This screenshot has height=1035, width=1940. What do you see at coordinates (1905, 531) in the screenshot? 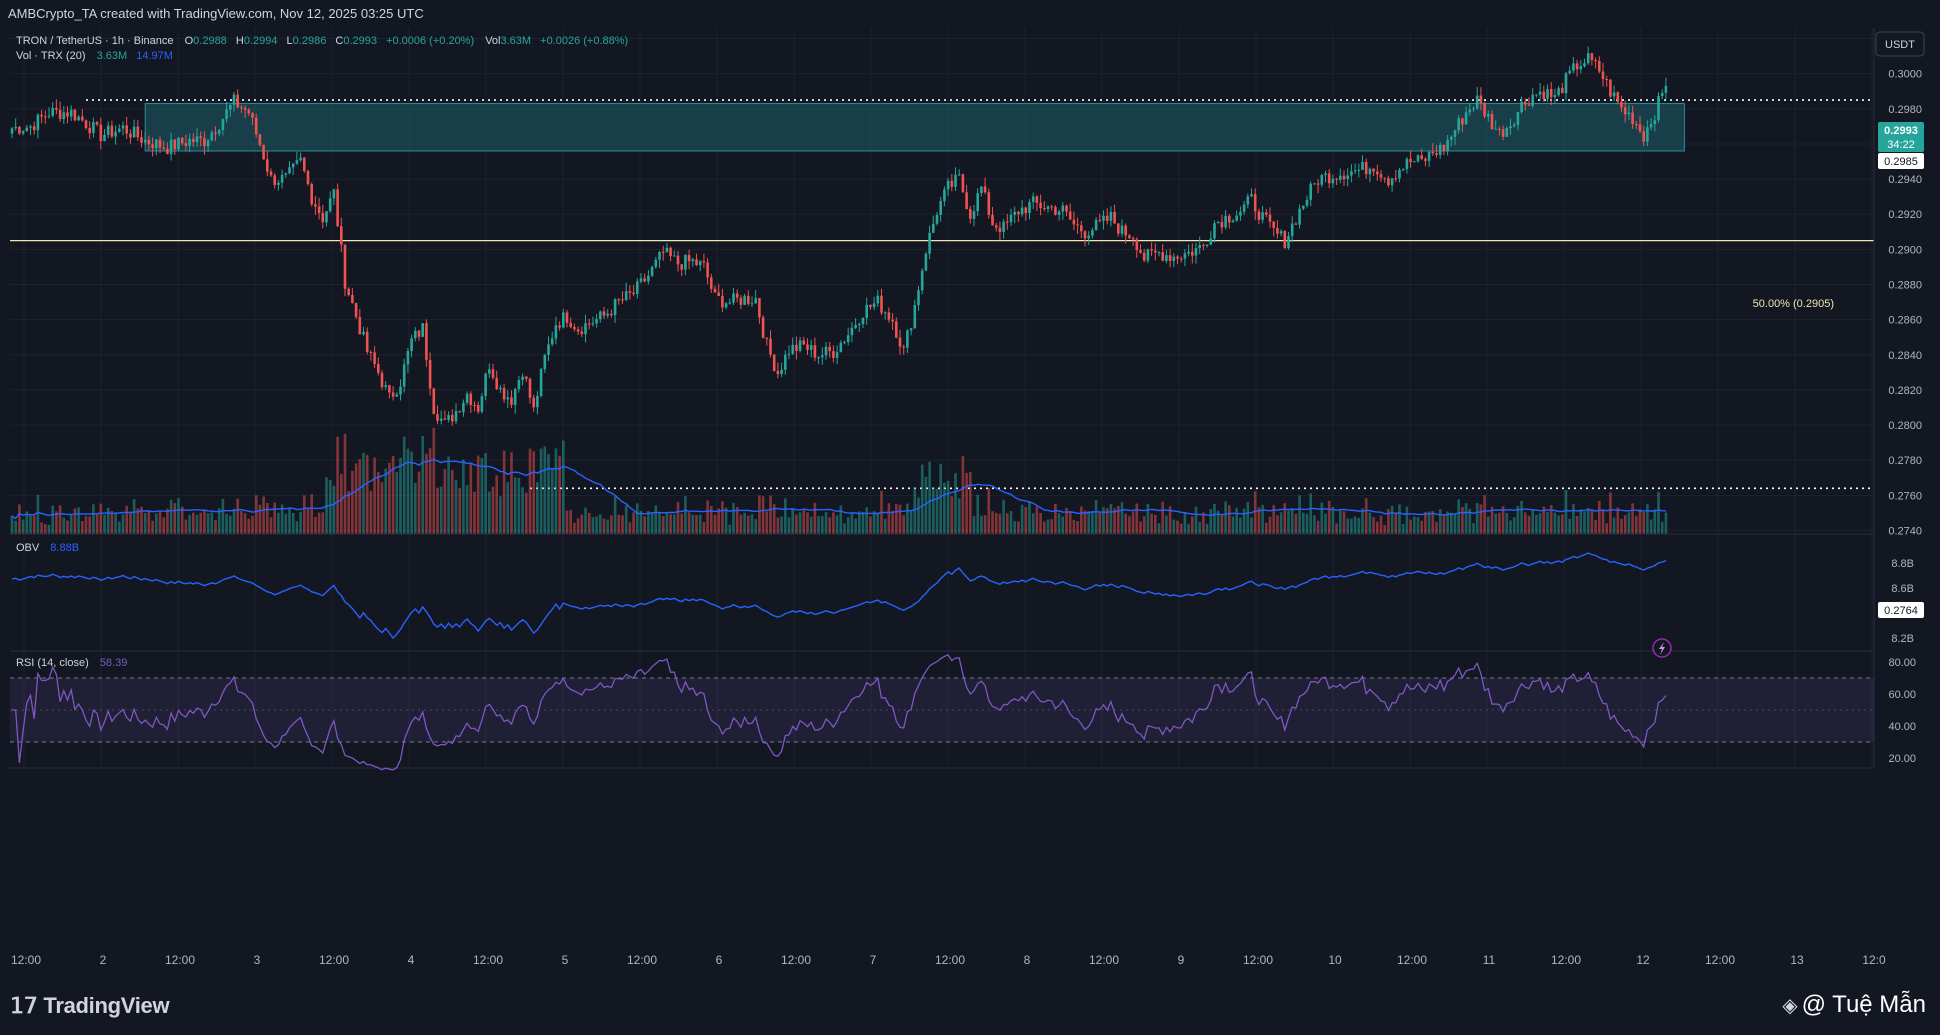
I see `price-tick-label: 0.2740` at bounding box center [1905, 531].